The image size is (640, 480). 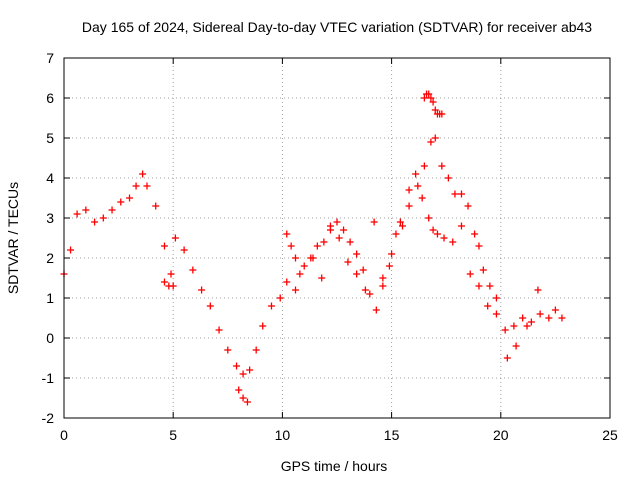 What do you see at coordinates (50, 338) in the screenshot?
I see `y-tick-label: 0` at bounding box center [50, 338].